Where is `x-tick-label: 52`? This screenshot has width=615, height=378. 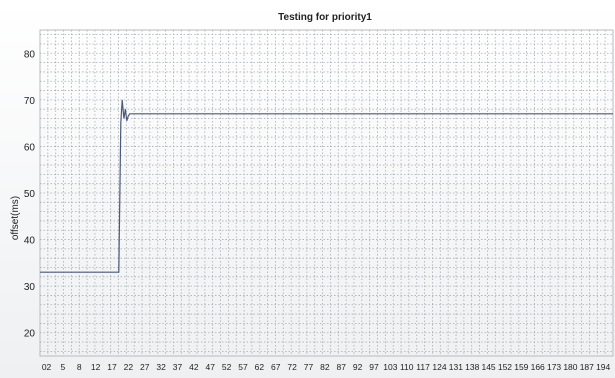
x-tick-label: 52 is located at coordinates (227, 367).